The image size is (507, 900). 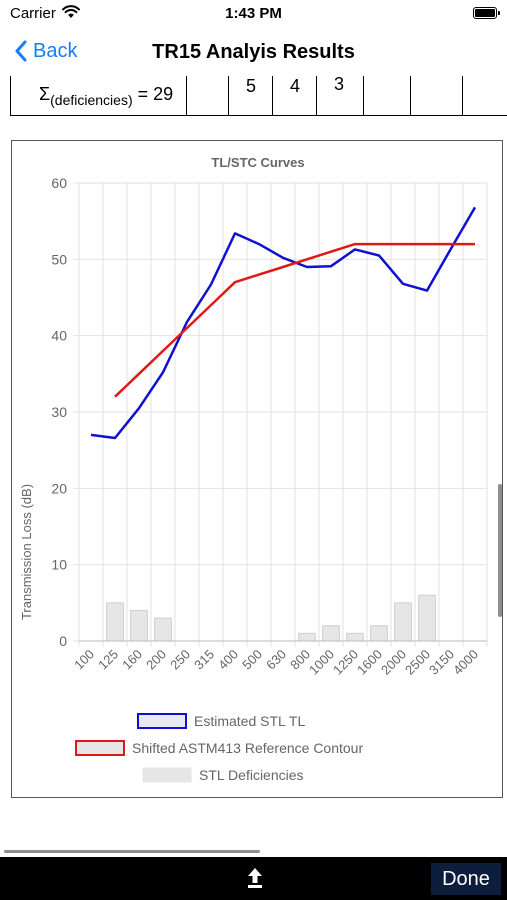 What do you see at coordinates (252, 660) in the screenshot?
I see `x-tick-label: 500` at bounding box center [252, 660].